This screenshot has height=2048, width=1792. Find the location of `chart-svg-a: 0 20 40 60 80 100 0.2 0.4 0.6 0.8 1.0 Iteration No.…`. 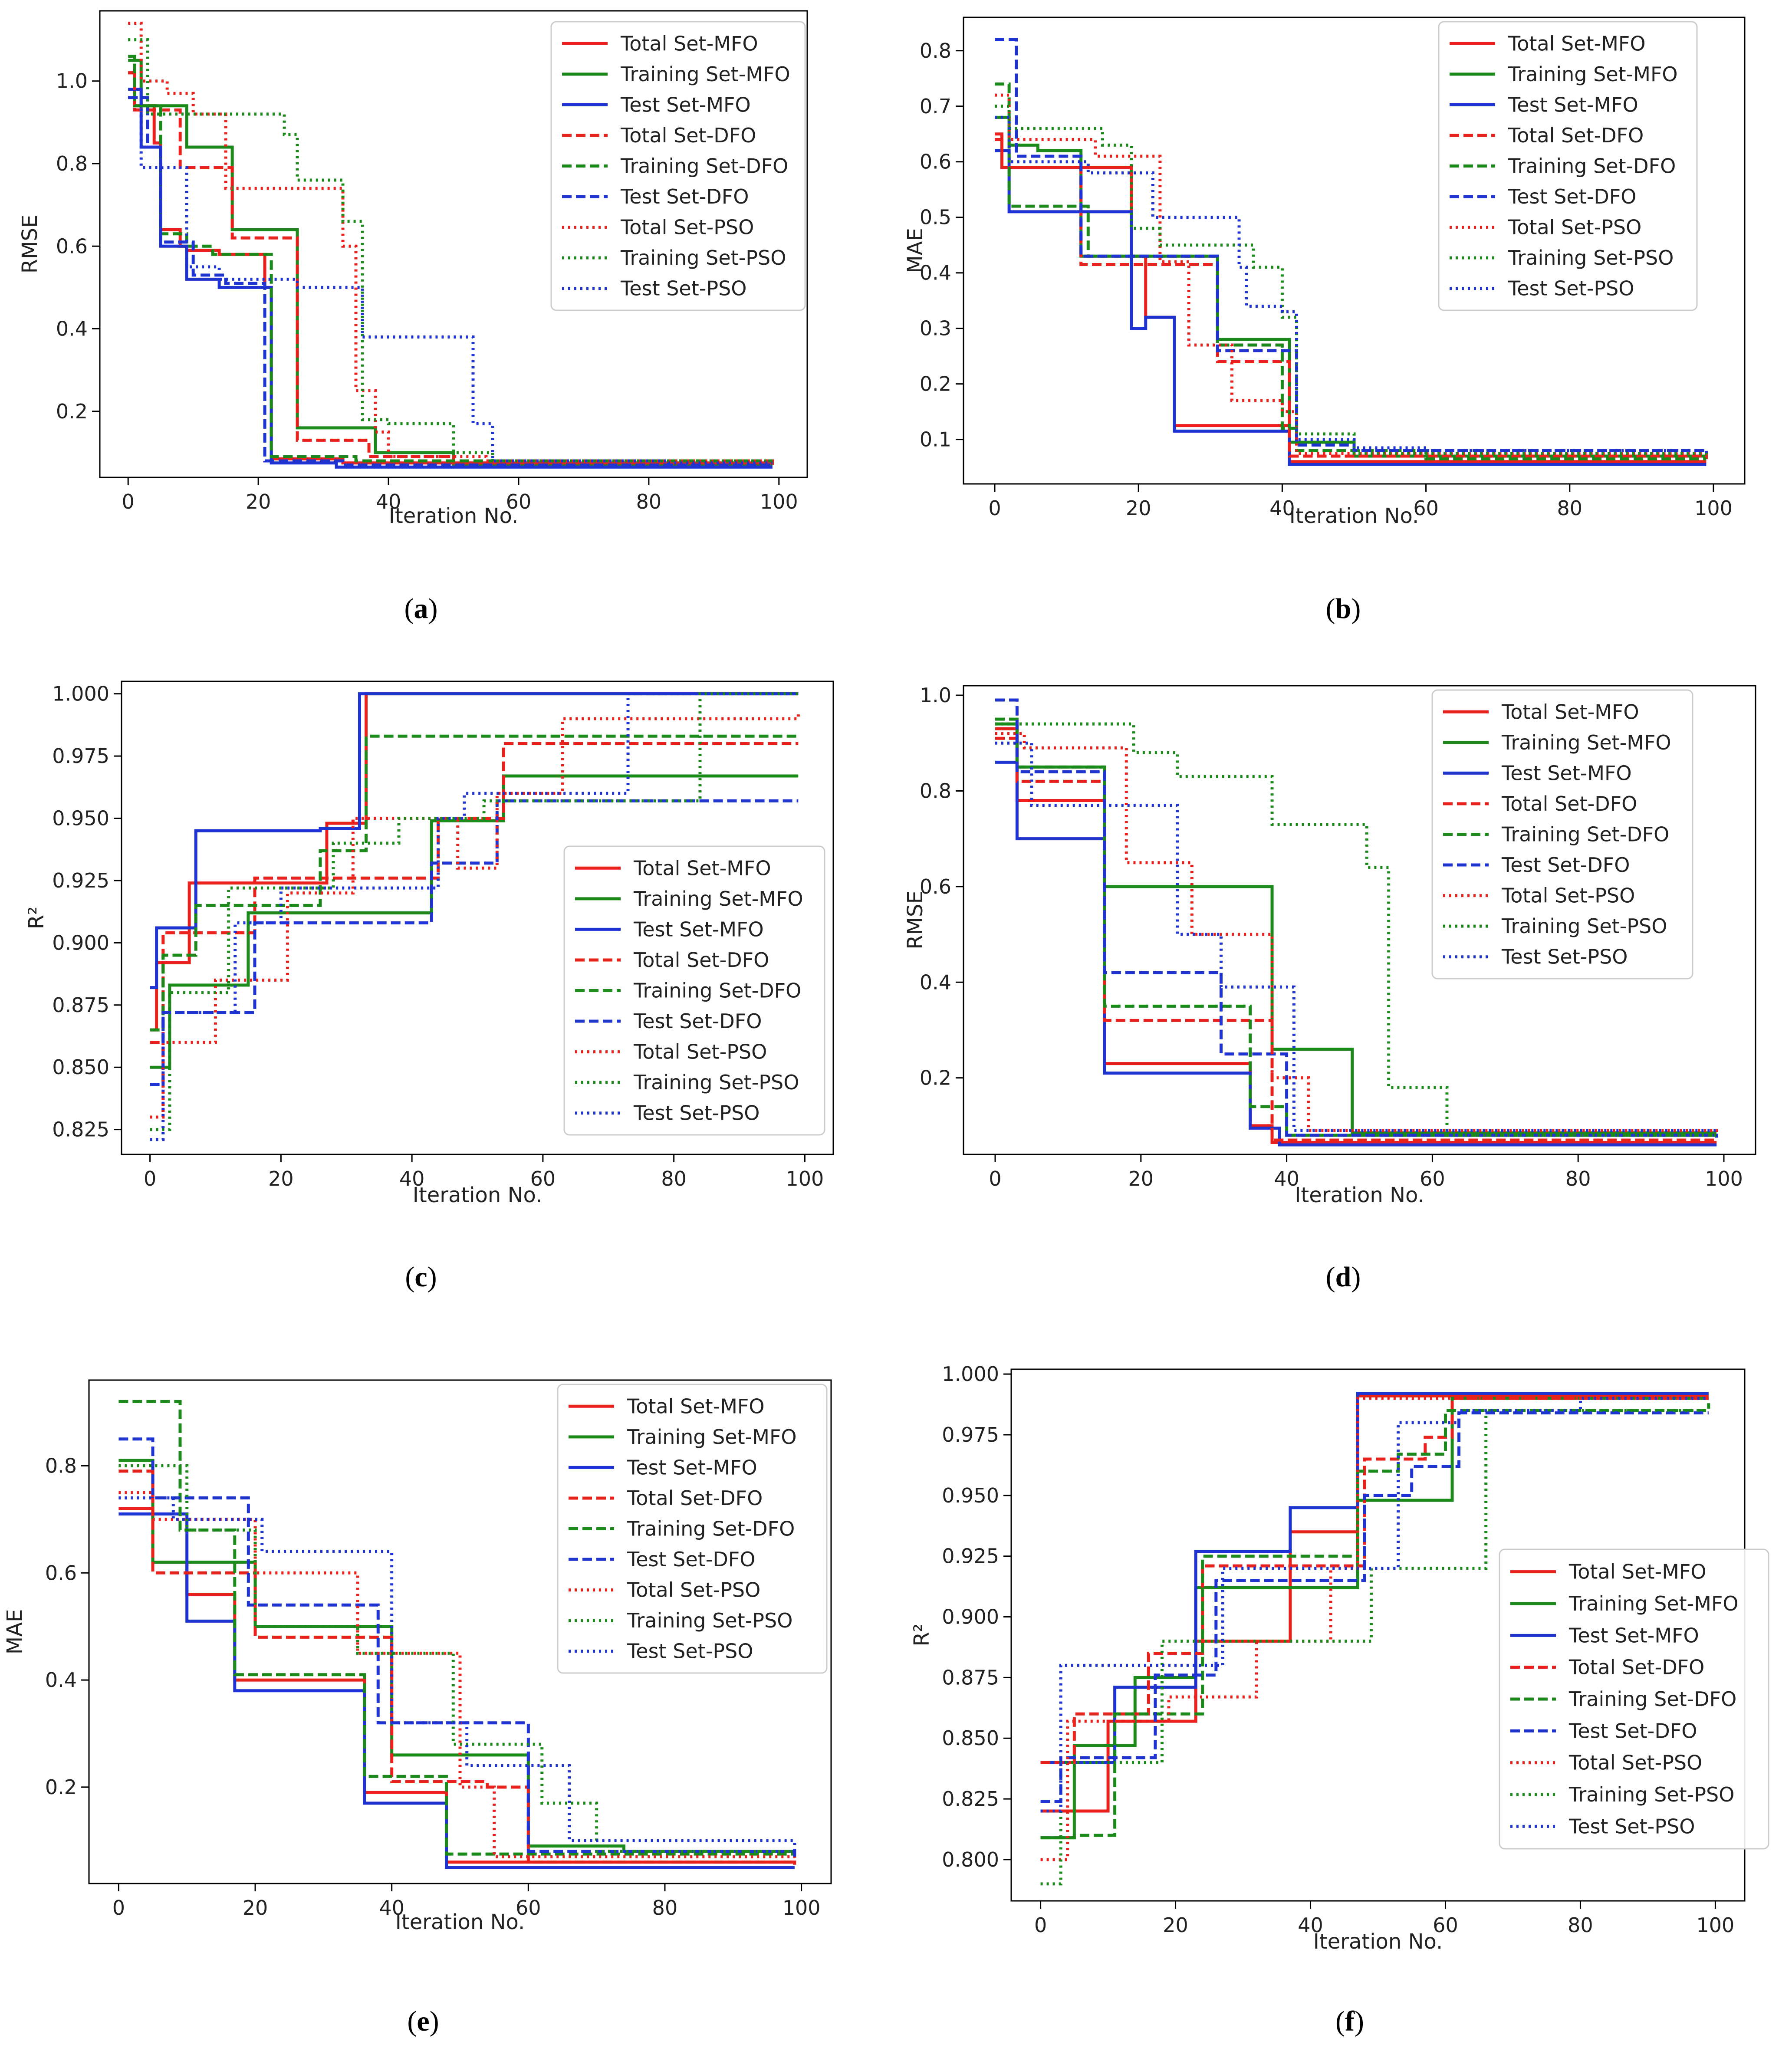

chart-svg-a: 0 20 40 60 80 100 0.2 0.4 0.6 0.8 1.0 Iteration No.… is located at coordinates (413, 269).